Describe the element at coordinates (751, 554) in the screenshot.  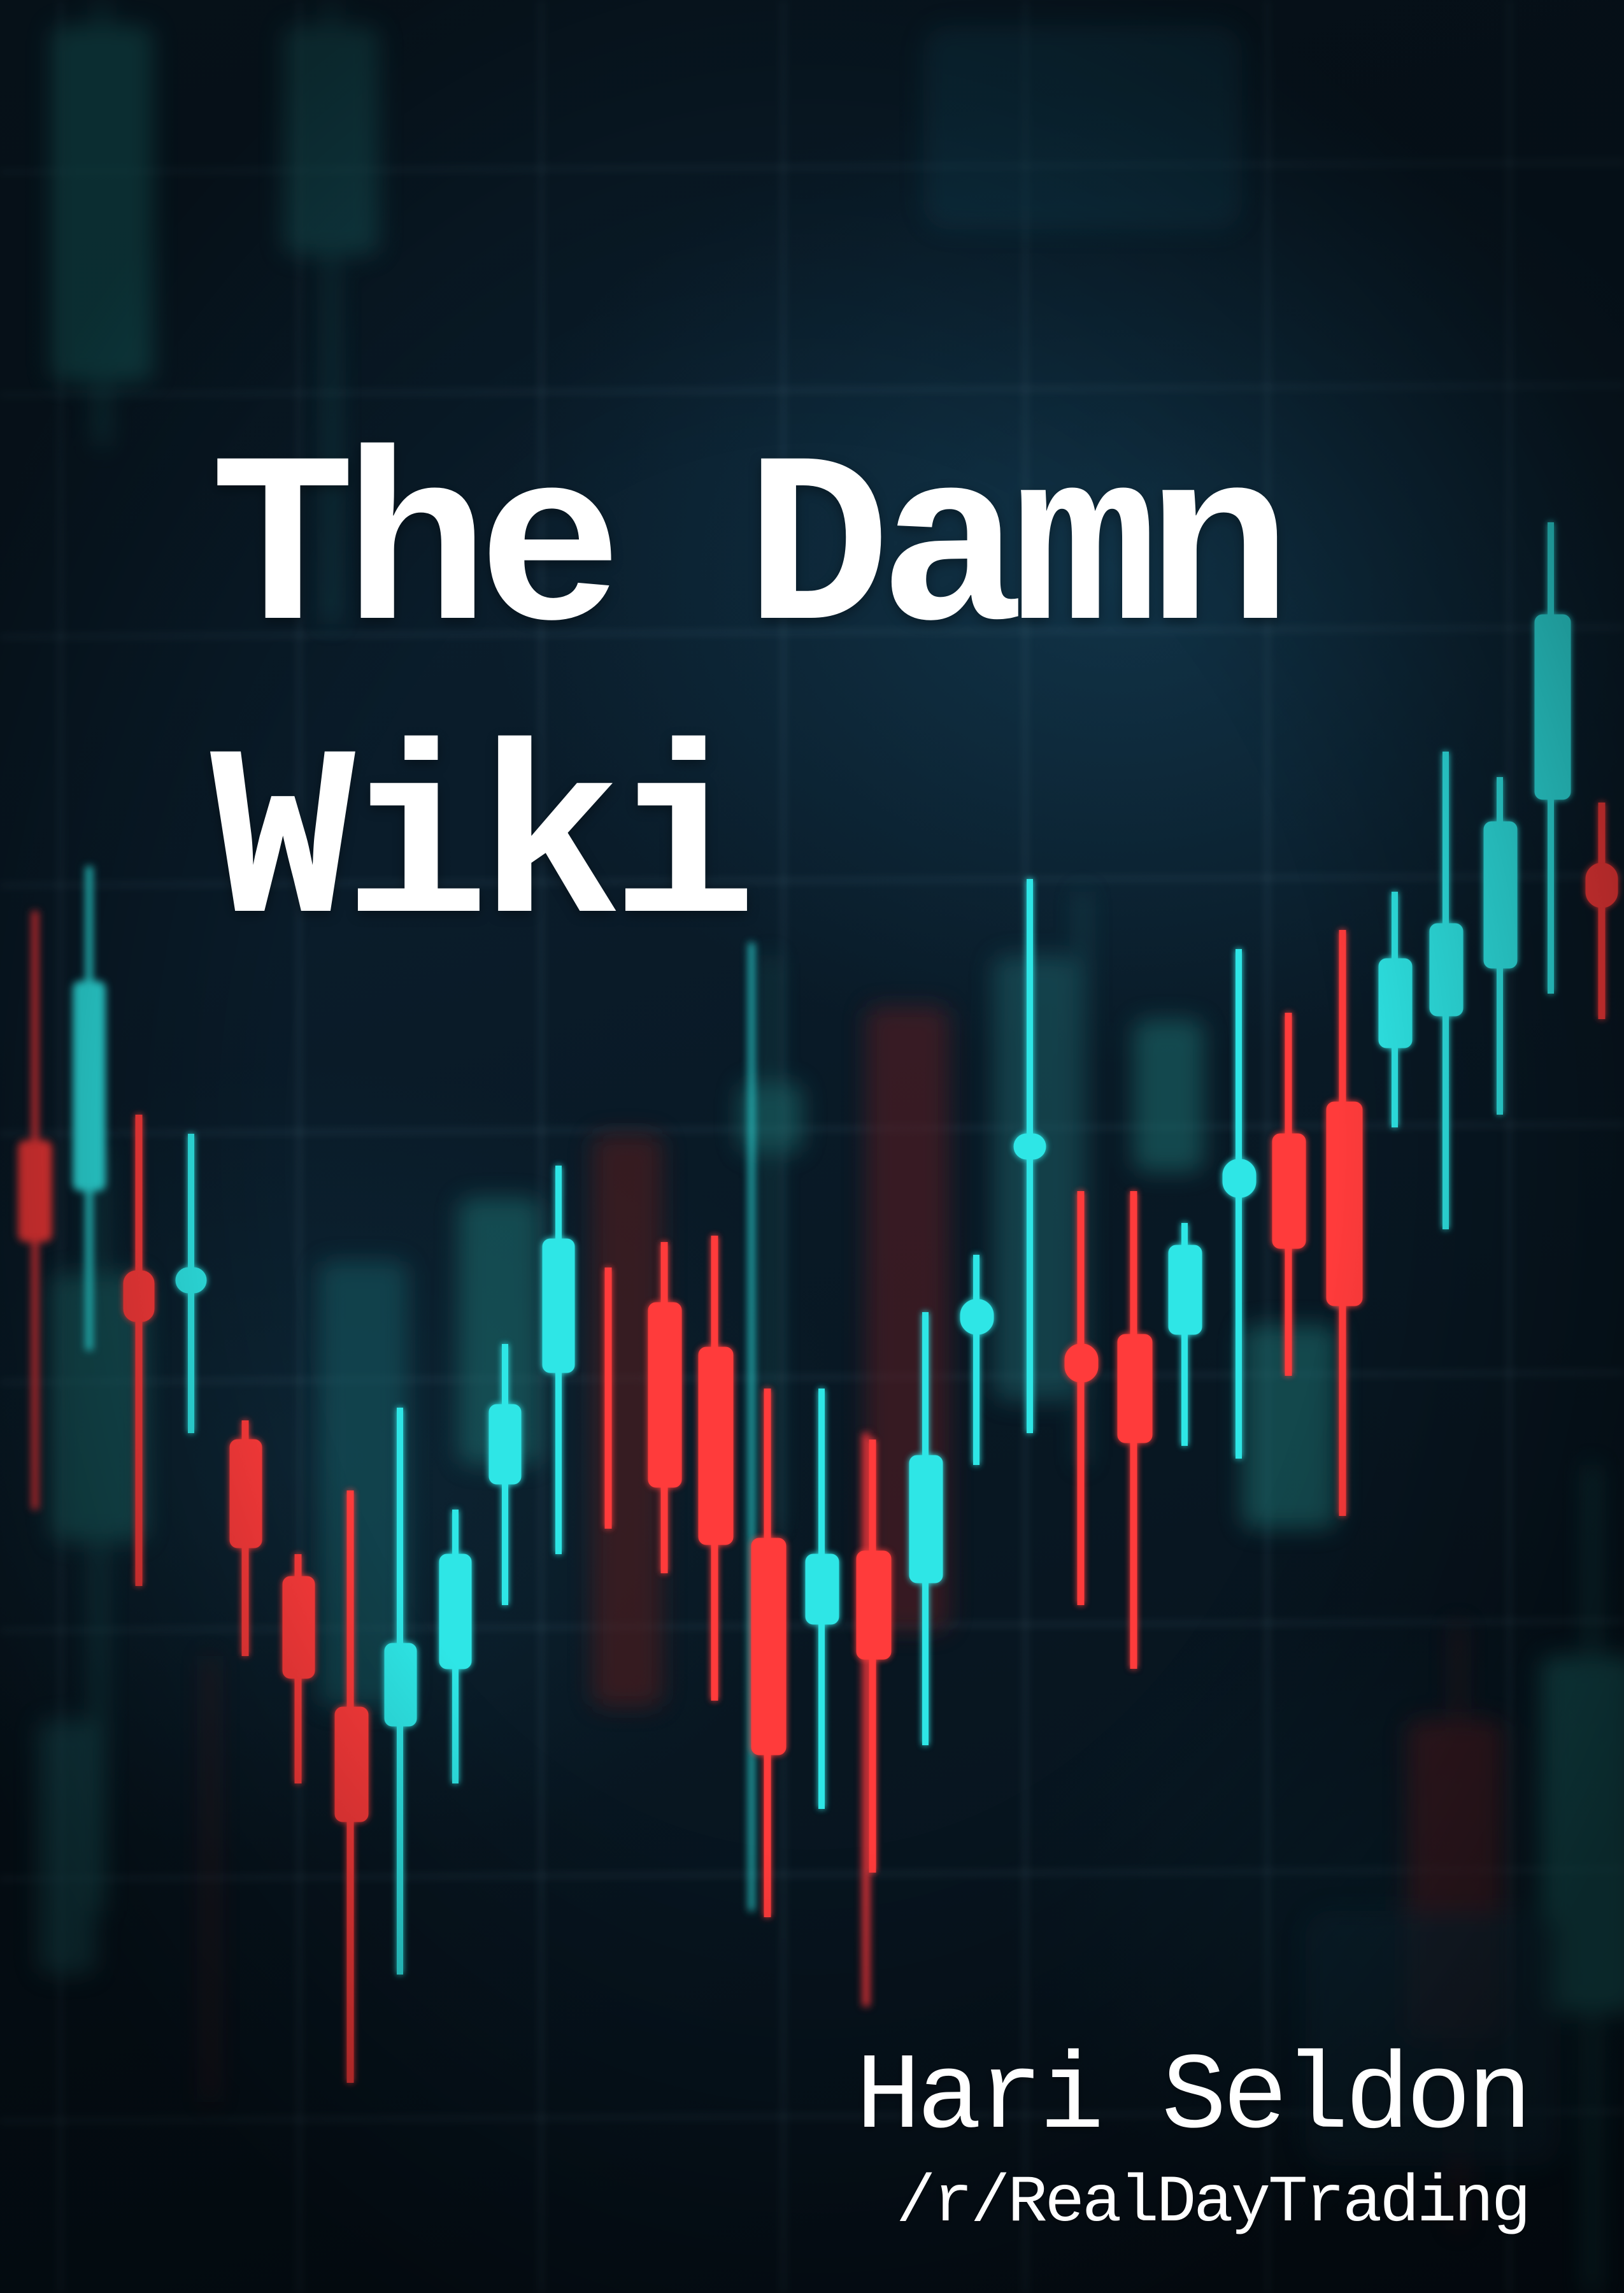
I see `title-line-1: The Damn` at that location.